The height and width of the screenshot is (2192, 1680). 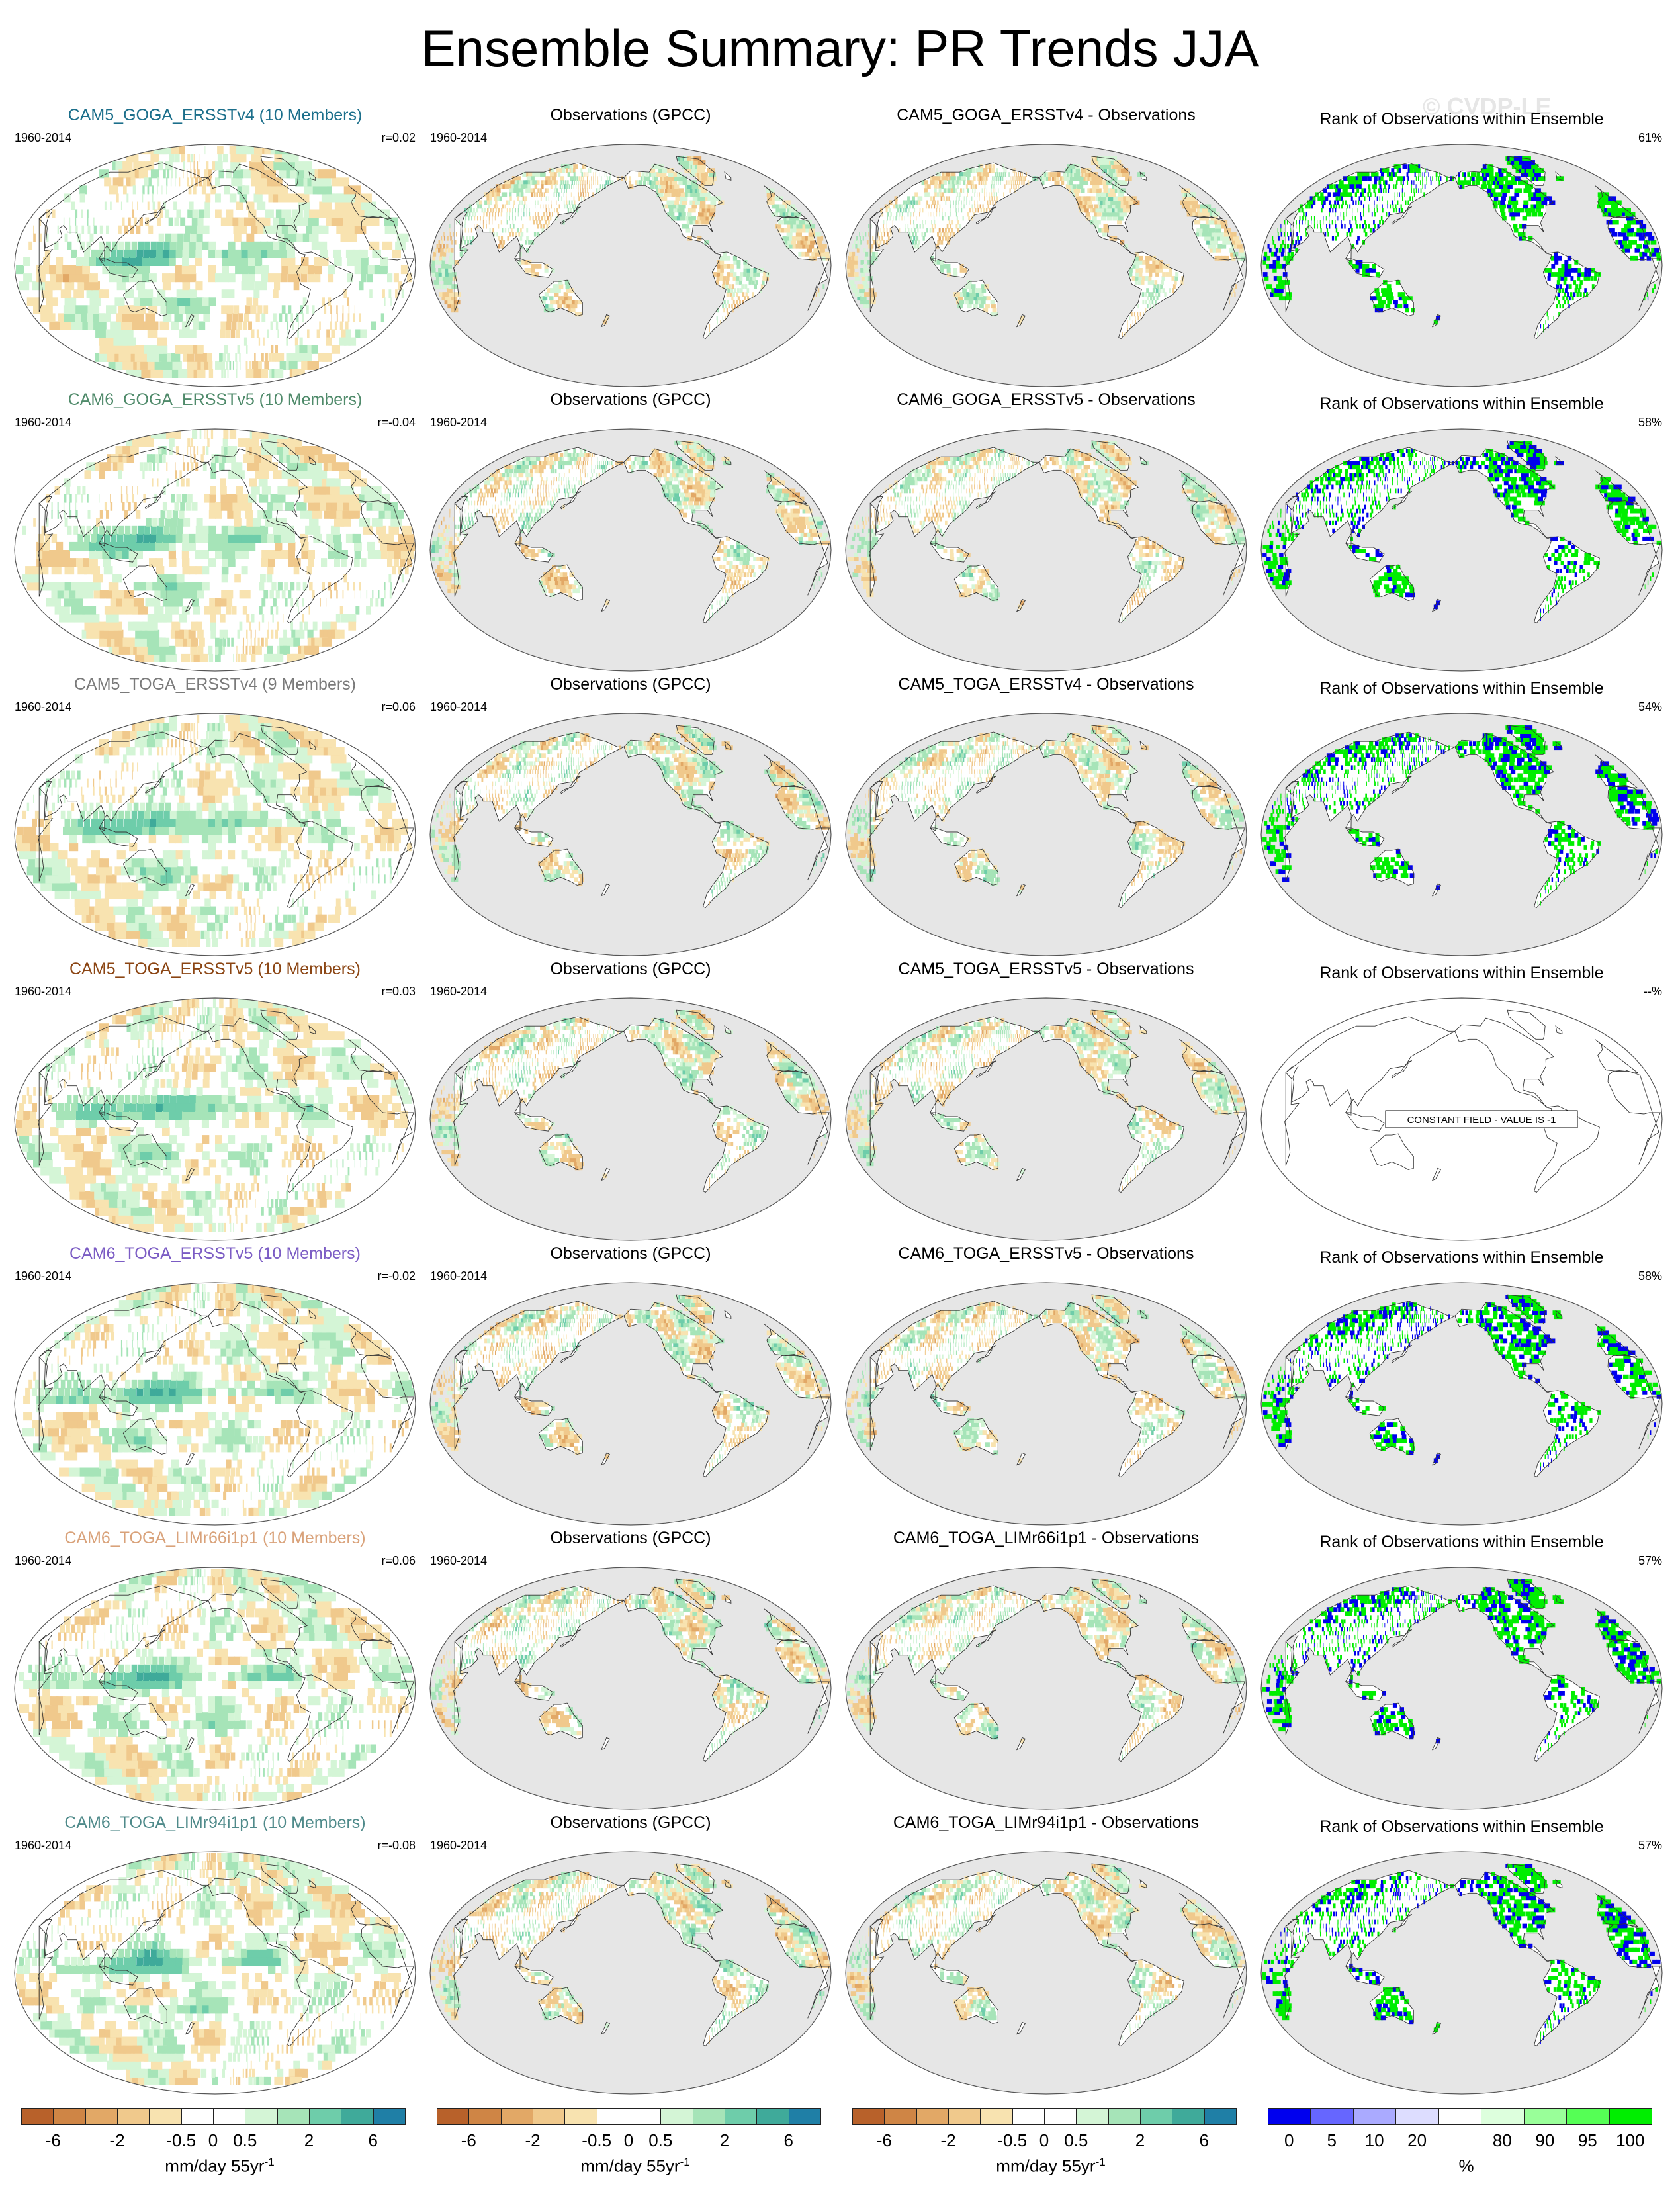 I want to click on colorbar-tick-label: 20, so click(x=1417, y=2140).